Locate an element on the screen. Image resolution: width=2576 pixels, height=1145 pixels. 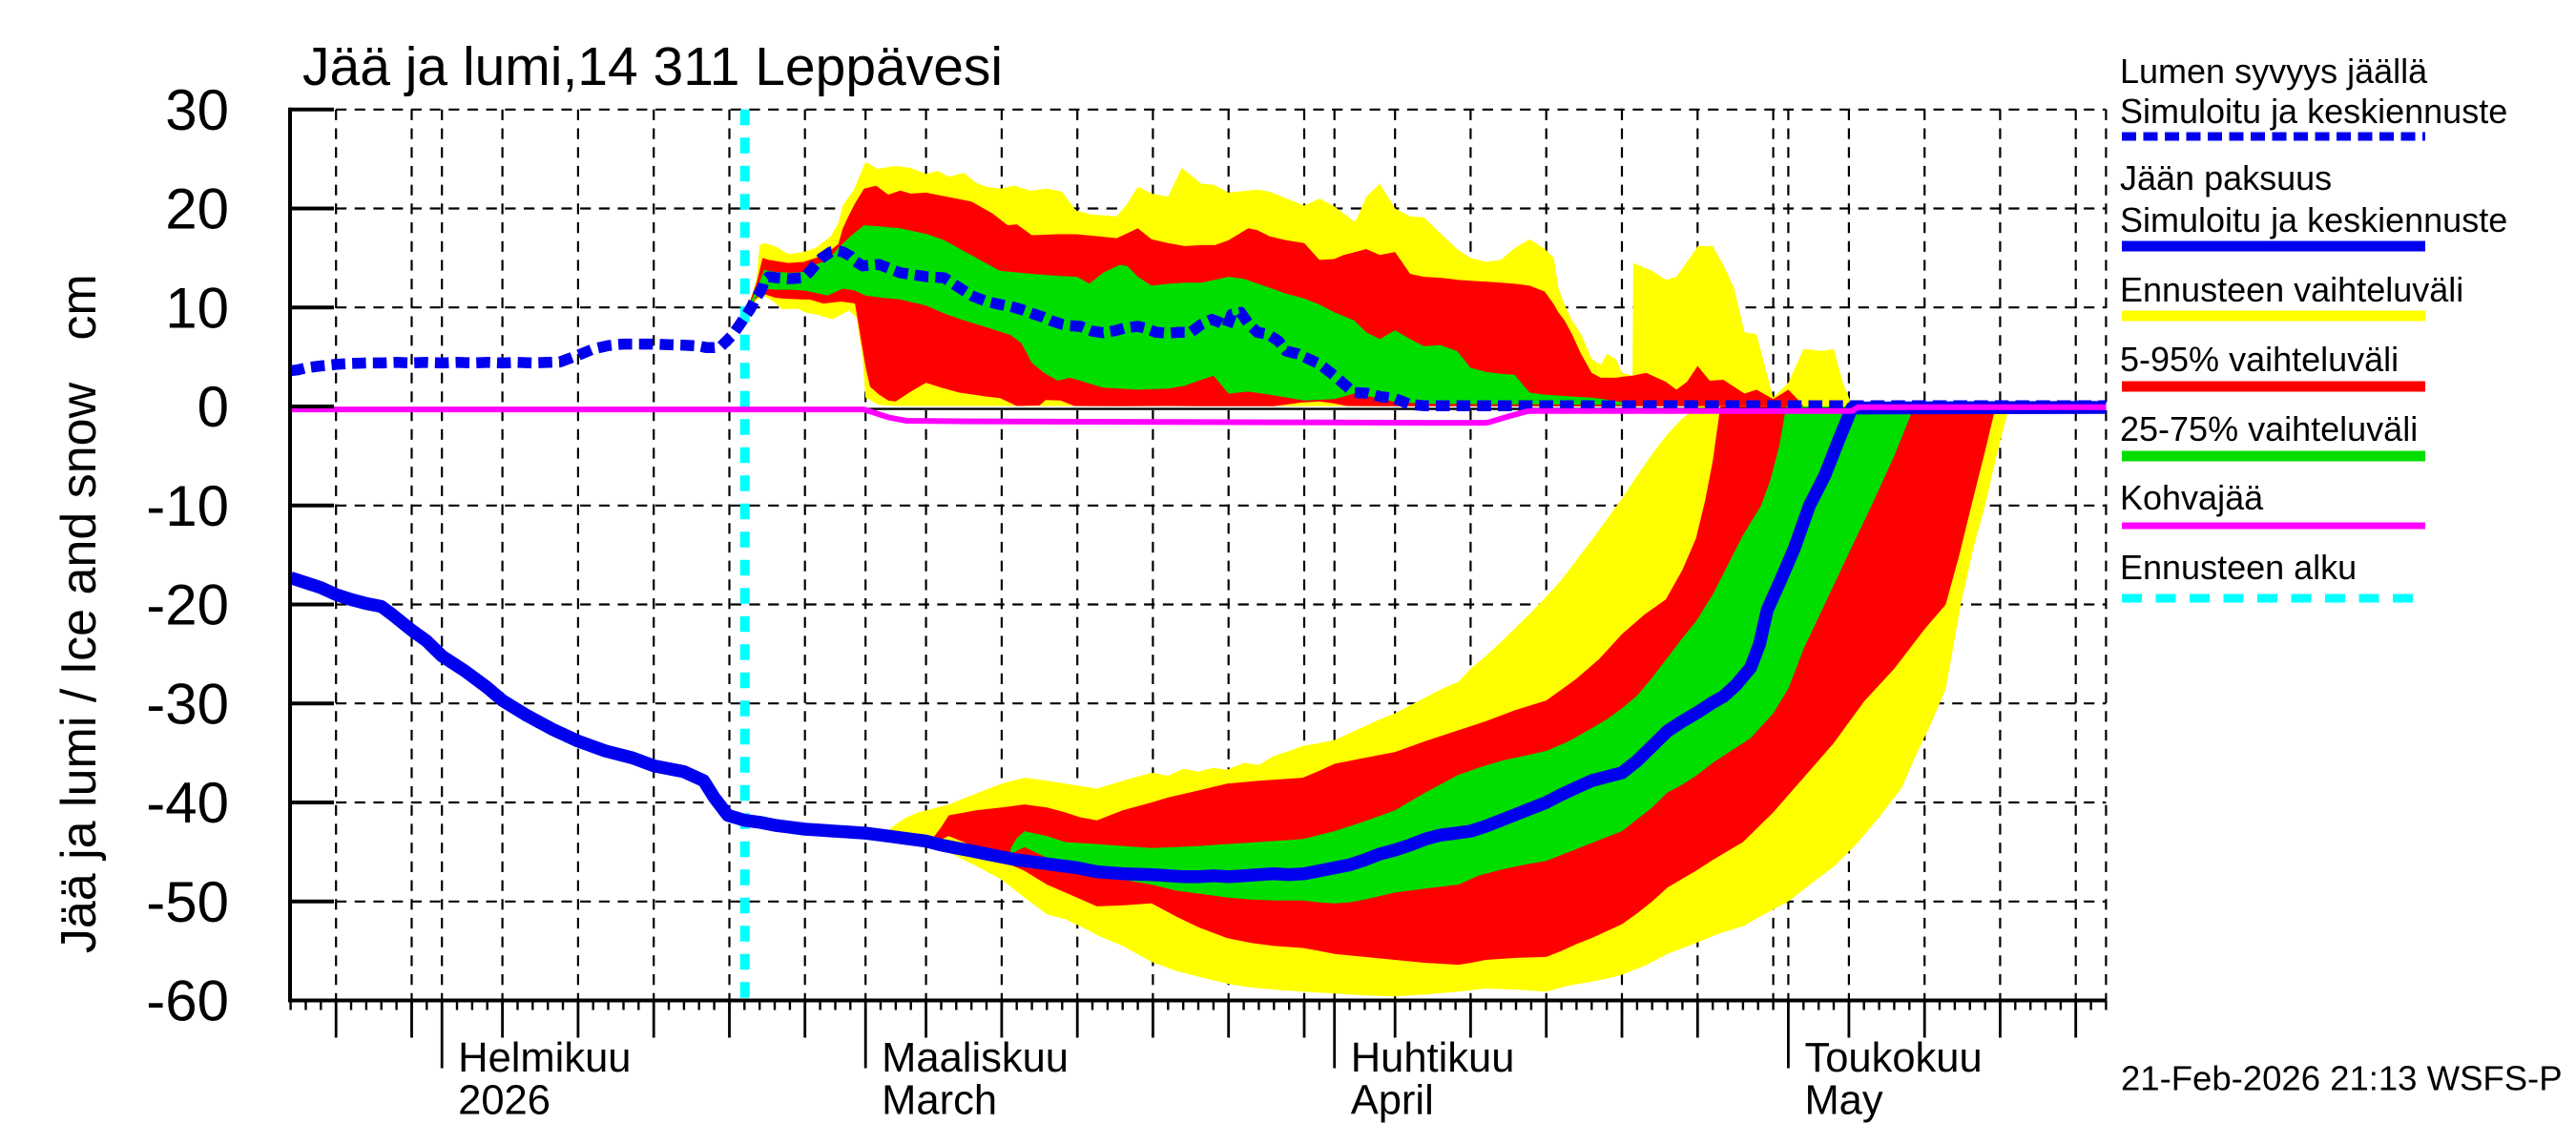
svg-text: May is located at coordinates (1843, 1101).